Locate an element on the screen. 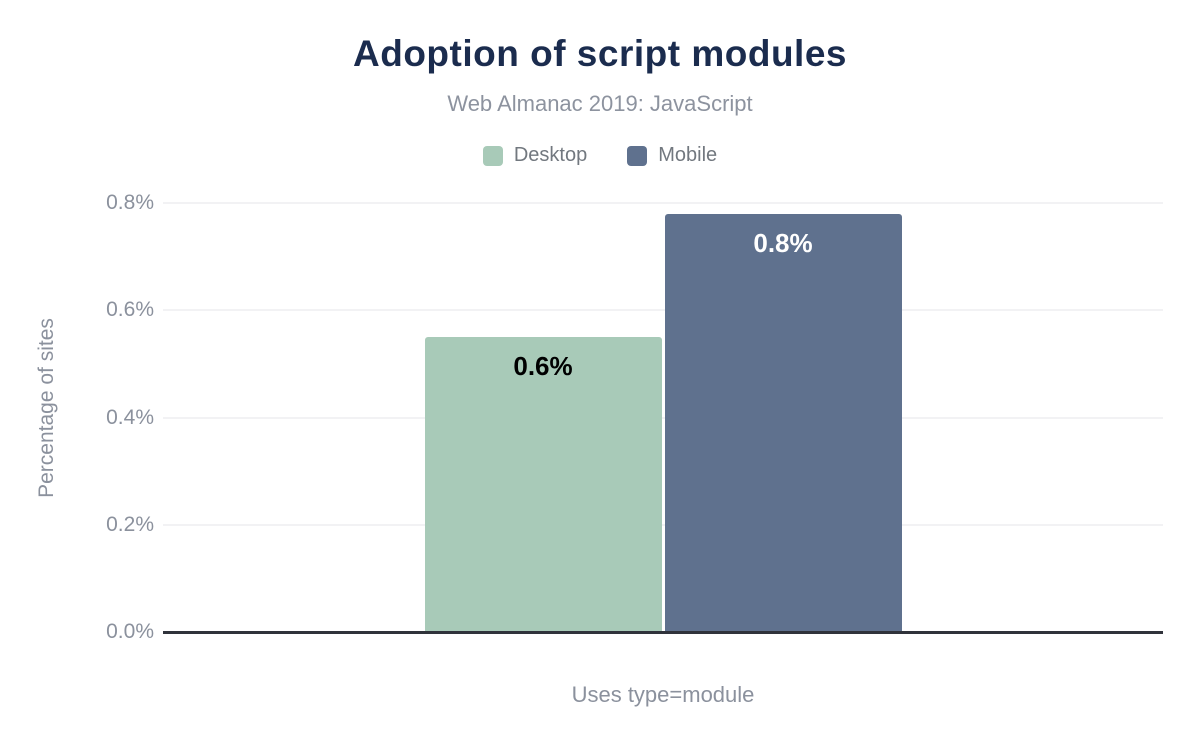 Image resolution: width=1200 pixels, height=742 pixels. x-axis-baseline is located at coordinates (663, 632).